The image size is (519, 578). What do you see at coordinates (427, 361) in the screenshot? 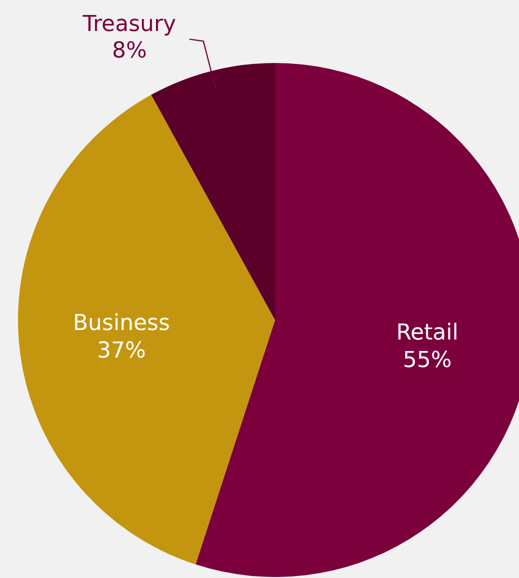
I see `data-label: 55%` at bounding box center [427, 361].